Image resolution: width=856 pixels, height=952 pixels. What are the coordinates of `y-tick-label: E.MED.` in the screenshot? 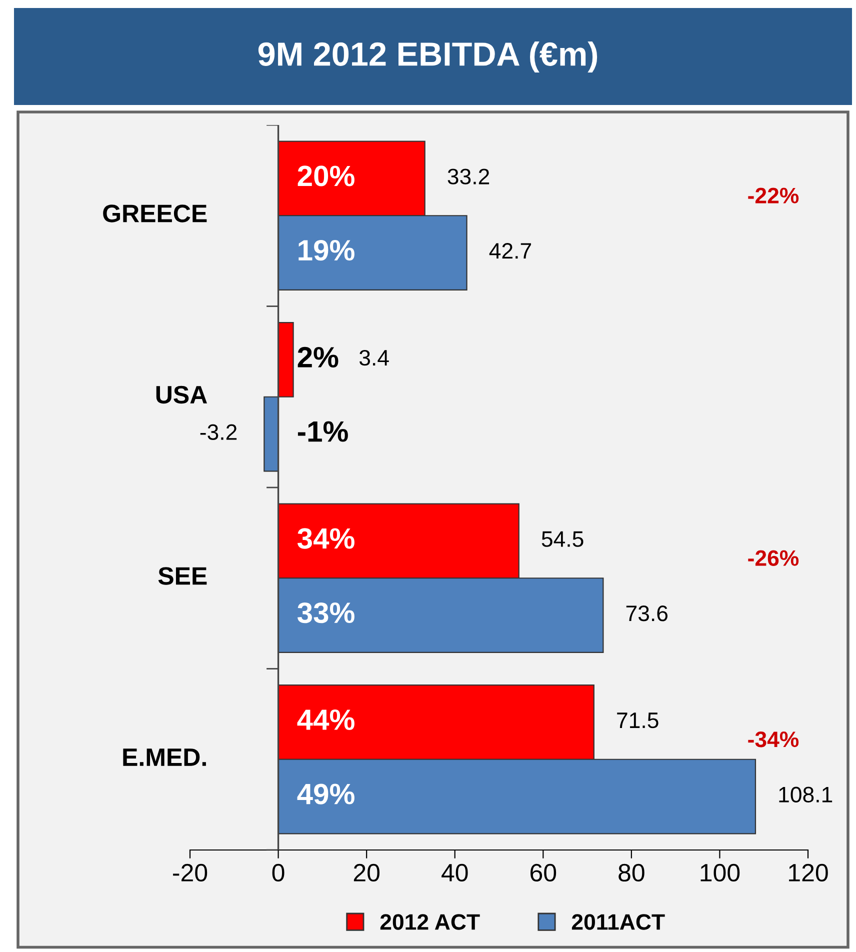 It's located at (164, 757).